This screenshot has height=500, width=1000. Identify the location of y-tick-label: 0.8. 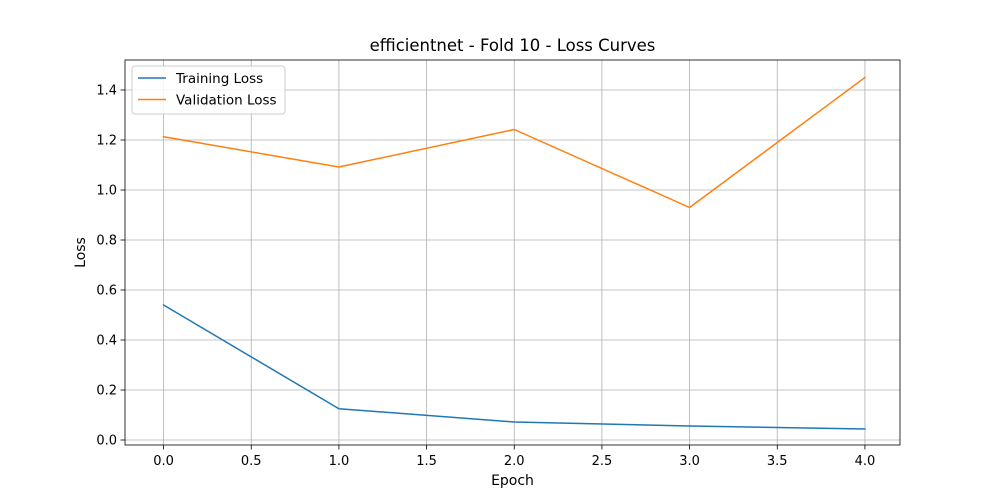
(106, 241).